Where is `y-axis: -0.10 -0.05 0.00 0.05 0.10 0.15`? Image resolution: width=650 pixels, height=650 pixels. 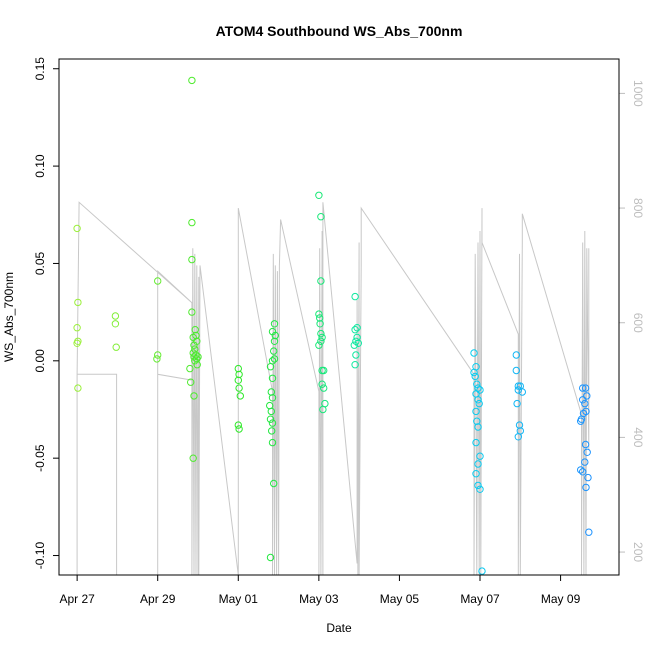 y-axis: -0.10 -0.05 0.00 0.05 0.10 0.15 is located at coordinates (46, 313).